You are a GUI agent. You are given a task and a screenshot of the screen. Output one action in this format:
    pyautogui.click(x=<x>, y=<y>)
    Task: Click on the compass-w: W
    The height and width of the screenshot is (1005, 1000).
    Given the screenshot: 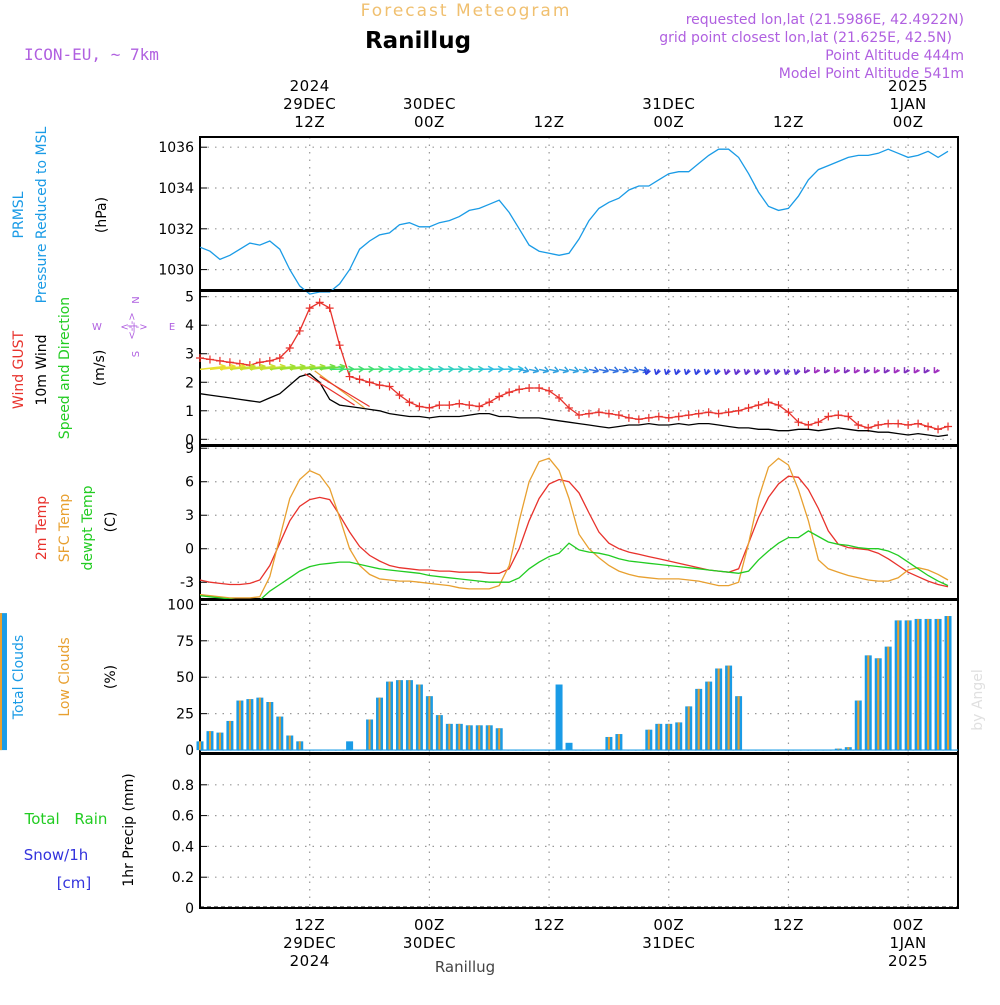 What is the action you would take?
    pyautogui.click(x=97, y=327)
    